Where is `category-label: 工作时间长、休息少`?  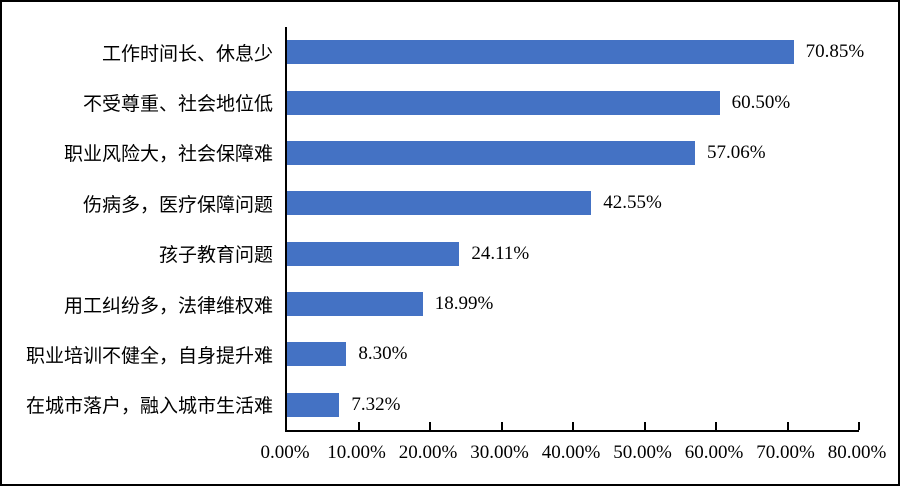
category-label: 工作时间长、休息少 is located at coordinates (187, 54).